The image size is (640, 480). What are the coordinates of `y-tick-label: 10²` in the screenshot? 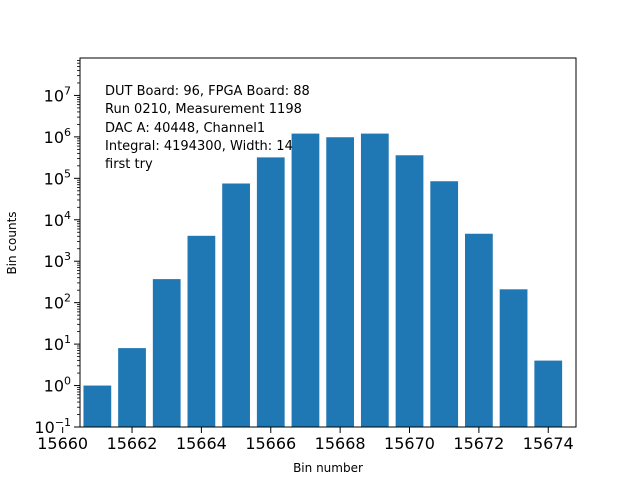 It's located at (57, 302).